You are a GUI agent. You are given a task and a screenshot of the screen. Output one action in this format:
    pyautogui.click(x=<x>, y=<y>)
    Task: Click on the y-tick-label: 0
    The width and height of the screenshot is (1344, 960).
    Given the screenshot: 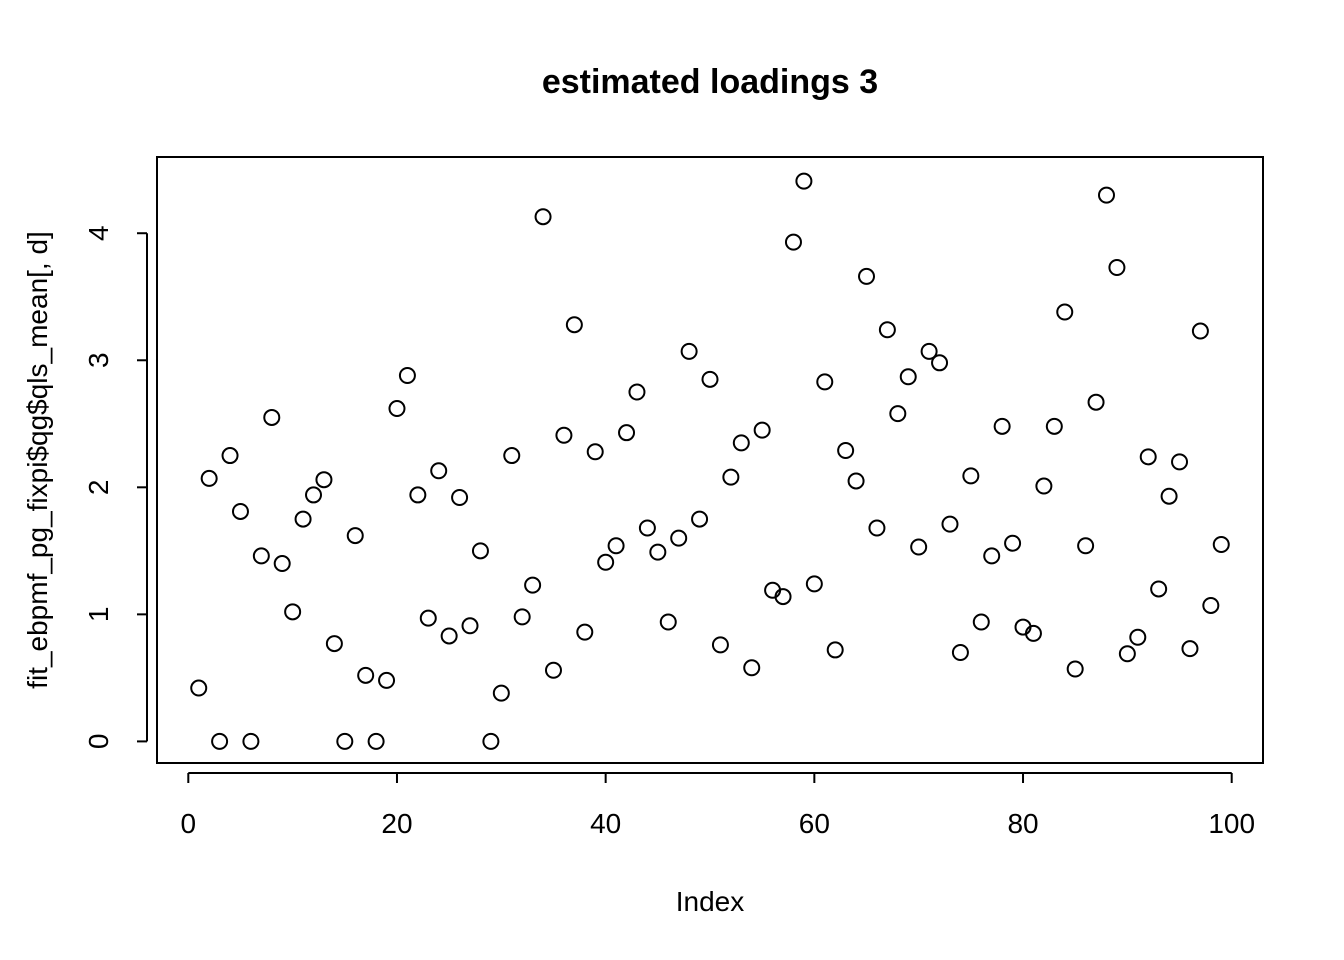 What is the action you would take?
    pyautogui.click(x=98, y=742)
    